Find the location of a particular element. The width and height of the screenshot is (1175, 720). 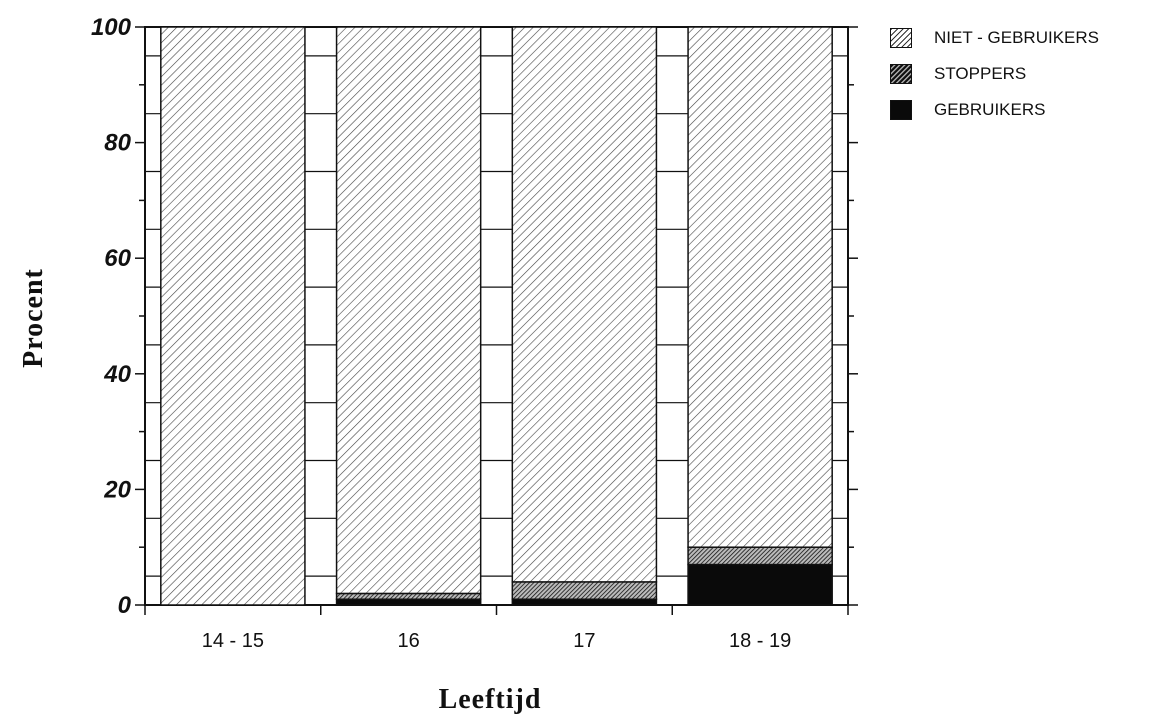

y-axis-title: Procent is located at coordinates (33, 318).